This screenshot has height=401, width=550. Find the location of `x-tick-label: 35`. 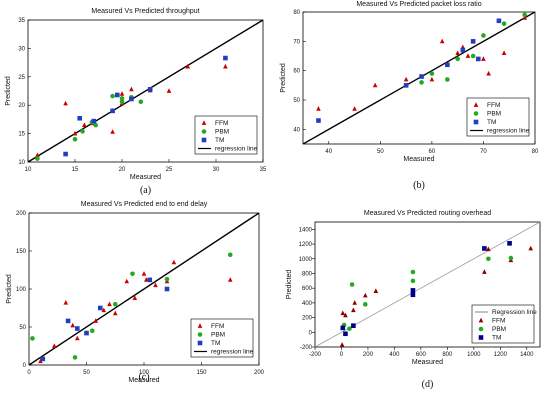

x-tick-label: 35 is located at coordinates (263, 170).